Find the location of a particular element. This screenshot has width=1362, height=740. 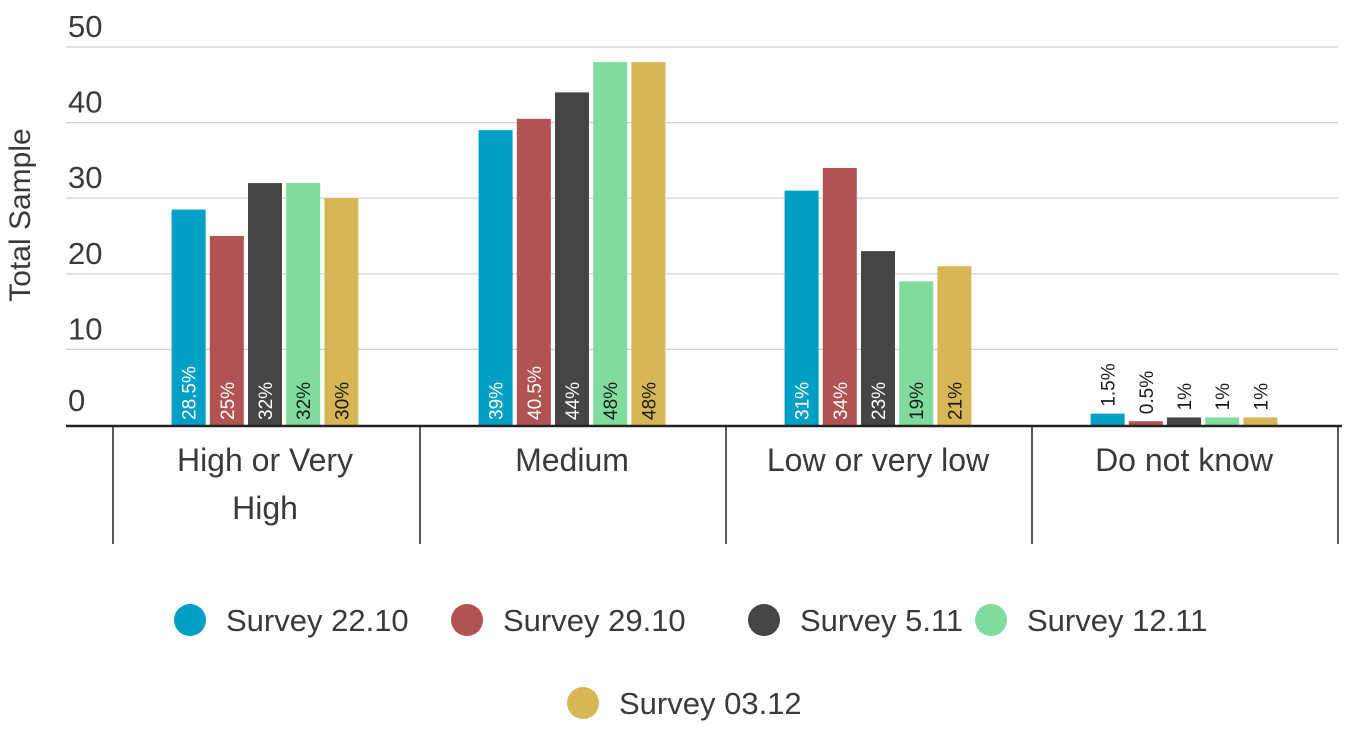

category-label: Low or very low is located at coordinates (878, 460).